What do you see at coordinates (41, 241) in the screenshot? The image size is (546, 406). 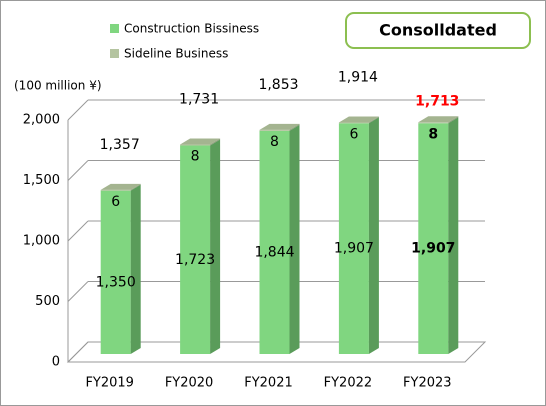 I see `y-tick-label: 1,000` at bounding box center [41, 241].